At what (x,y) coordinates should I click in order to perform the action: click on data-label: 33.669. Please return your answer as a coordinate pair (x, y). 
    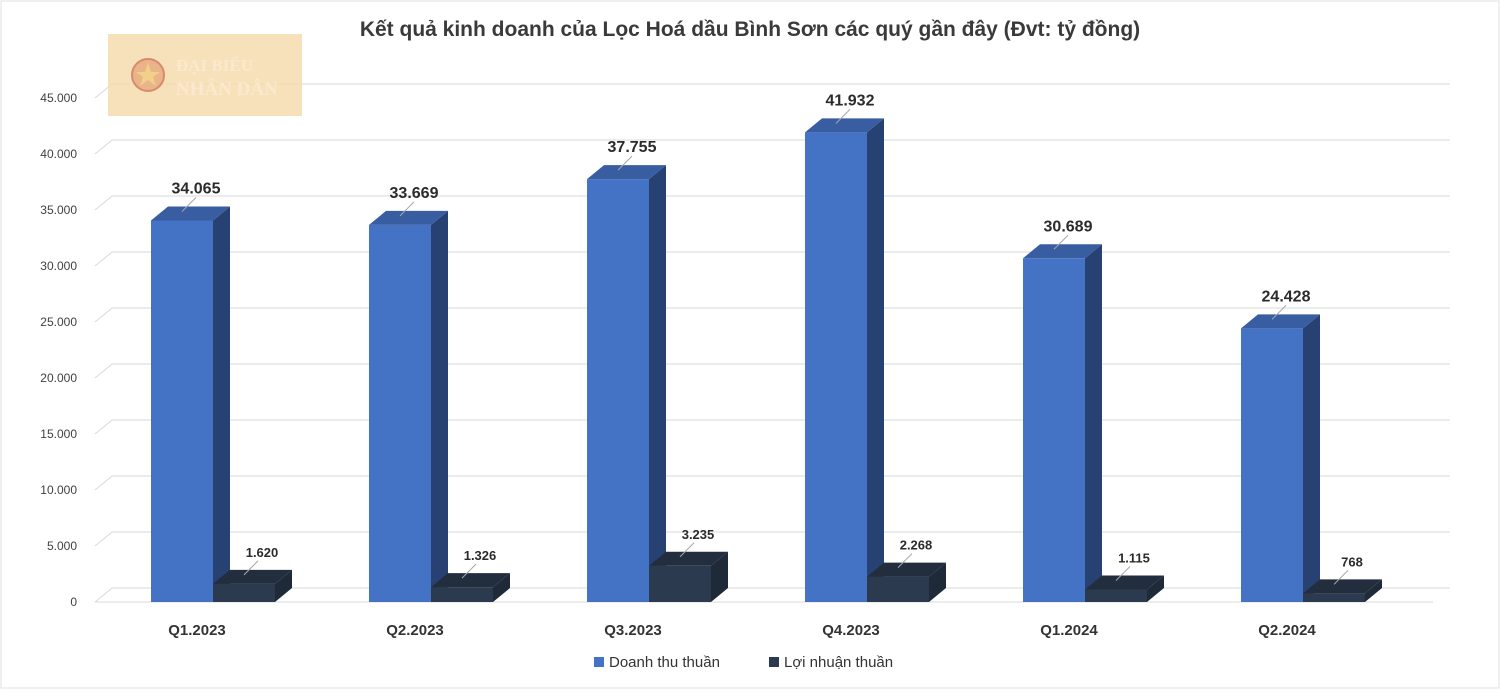
    Looking at the image, I should click on (414, 193).